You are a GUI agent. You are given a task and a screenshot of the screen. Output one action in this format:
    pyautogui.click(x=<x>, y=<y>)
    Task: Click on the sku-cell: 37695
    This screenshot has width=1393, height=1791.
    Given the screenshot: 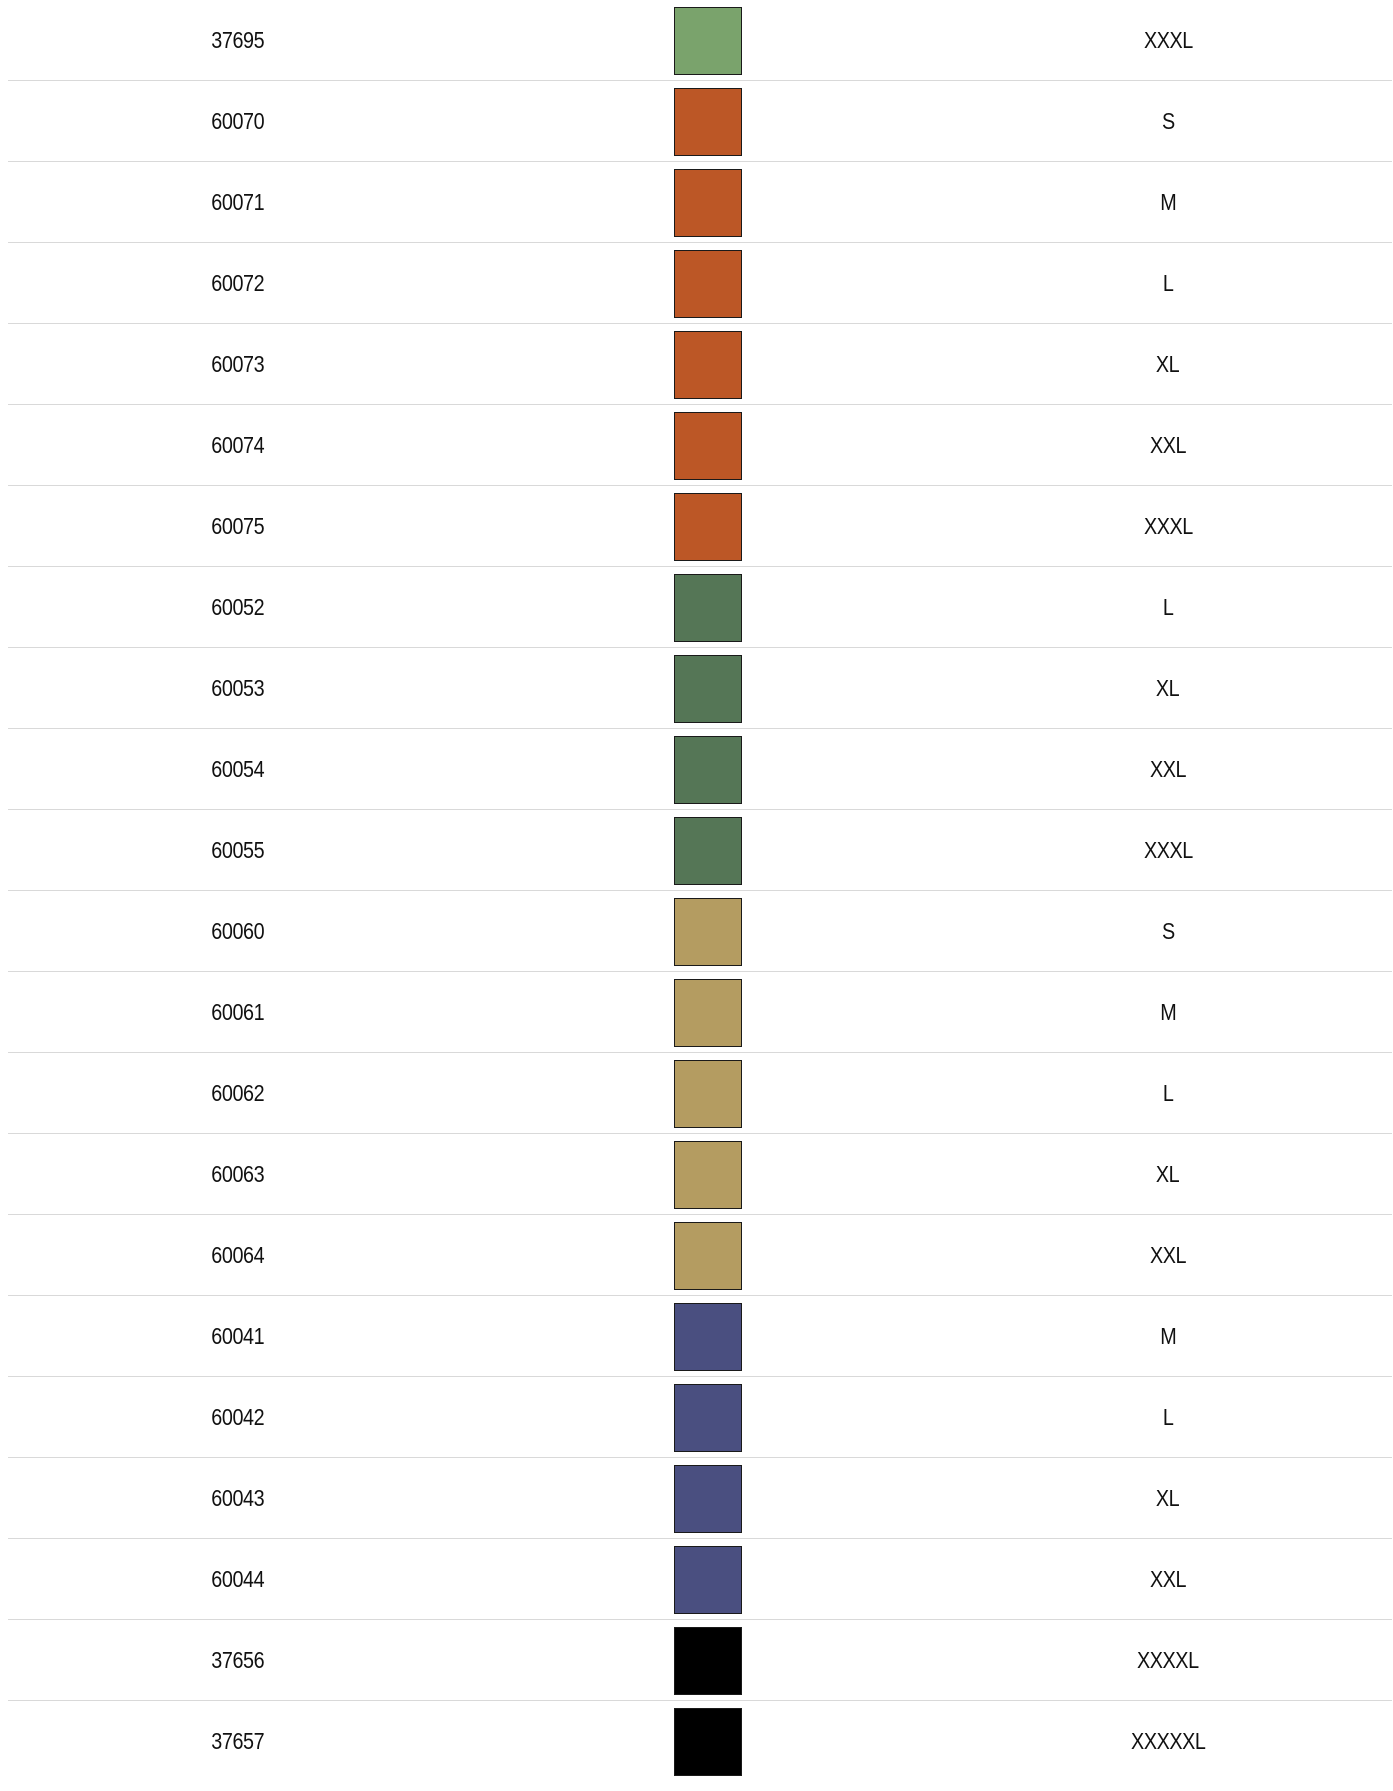 What is the action you would take?
    pyautogui.click(x=238, y=40)
    